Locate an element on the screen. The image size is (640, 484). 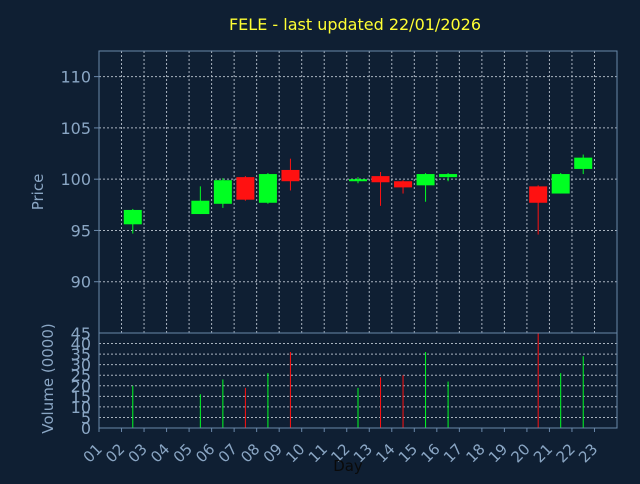
price-tick-label: 105 is located at coordinates (75, 128).